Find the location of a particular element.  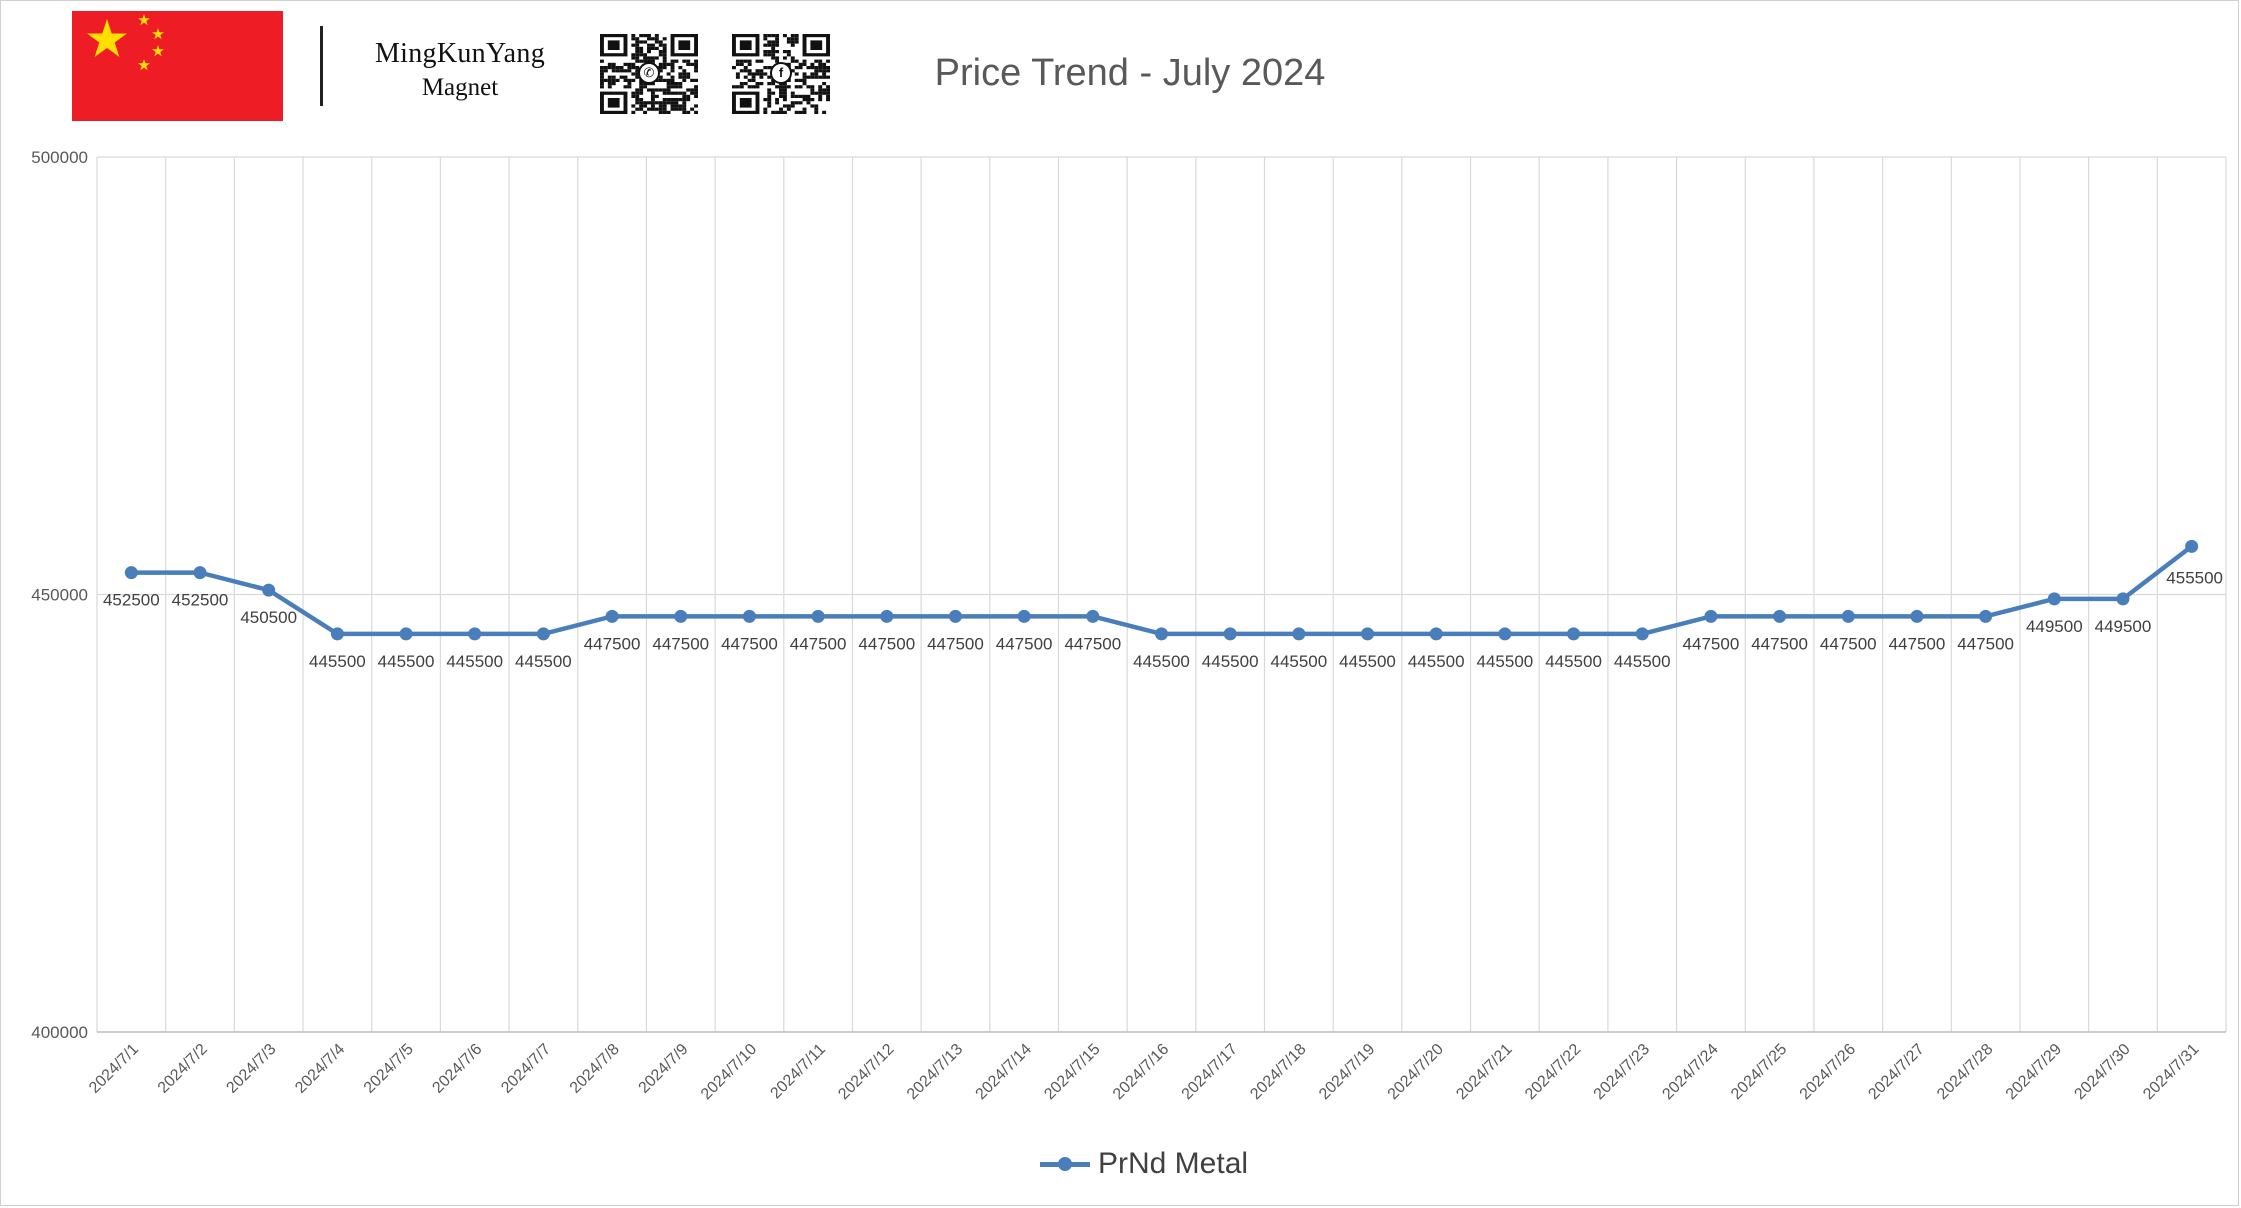

x-tick-label: 2024/7/11 is located at coordinates (798, 1072).